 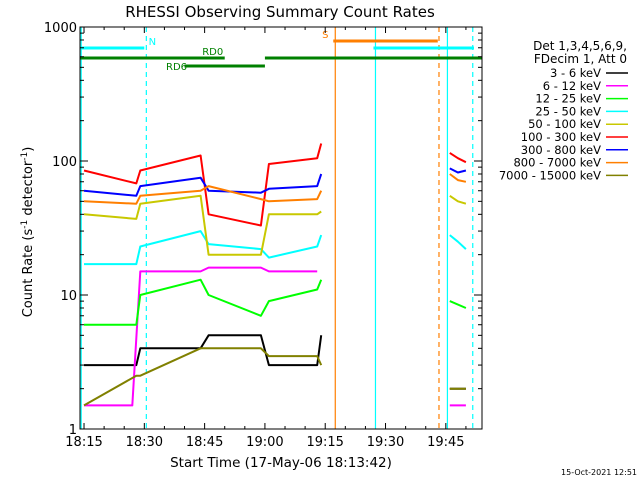 What do you see at coordinates (264, 442) in the screenshot?
I see `x-tick-label-3: 19:00` at bounding box center [264, 442].